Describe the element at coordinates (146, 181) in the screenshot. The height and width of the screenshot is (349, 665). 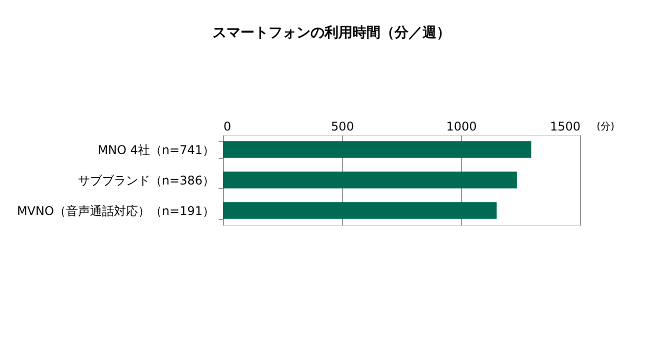
I see `y-tick-label: サブブランド（n=386）` at that location.